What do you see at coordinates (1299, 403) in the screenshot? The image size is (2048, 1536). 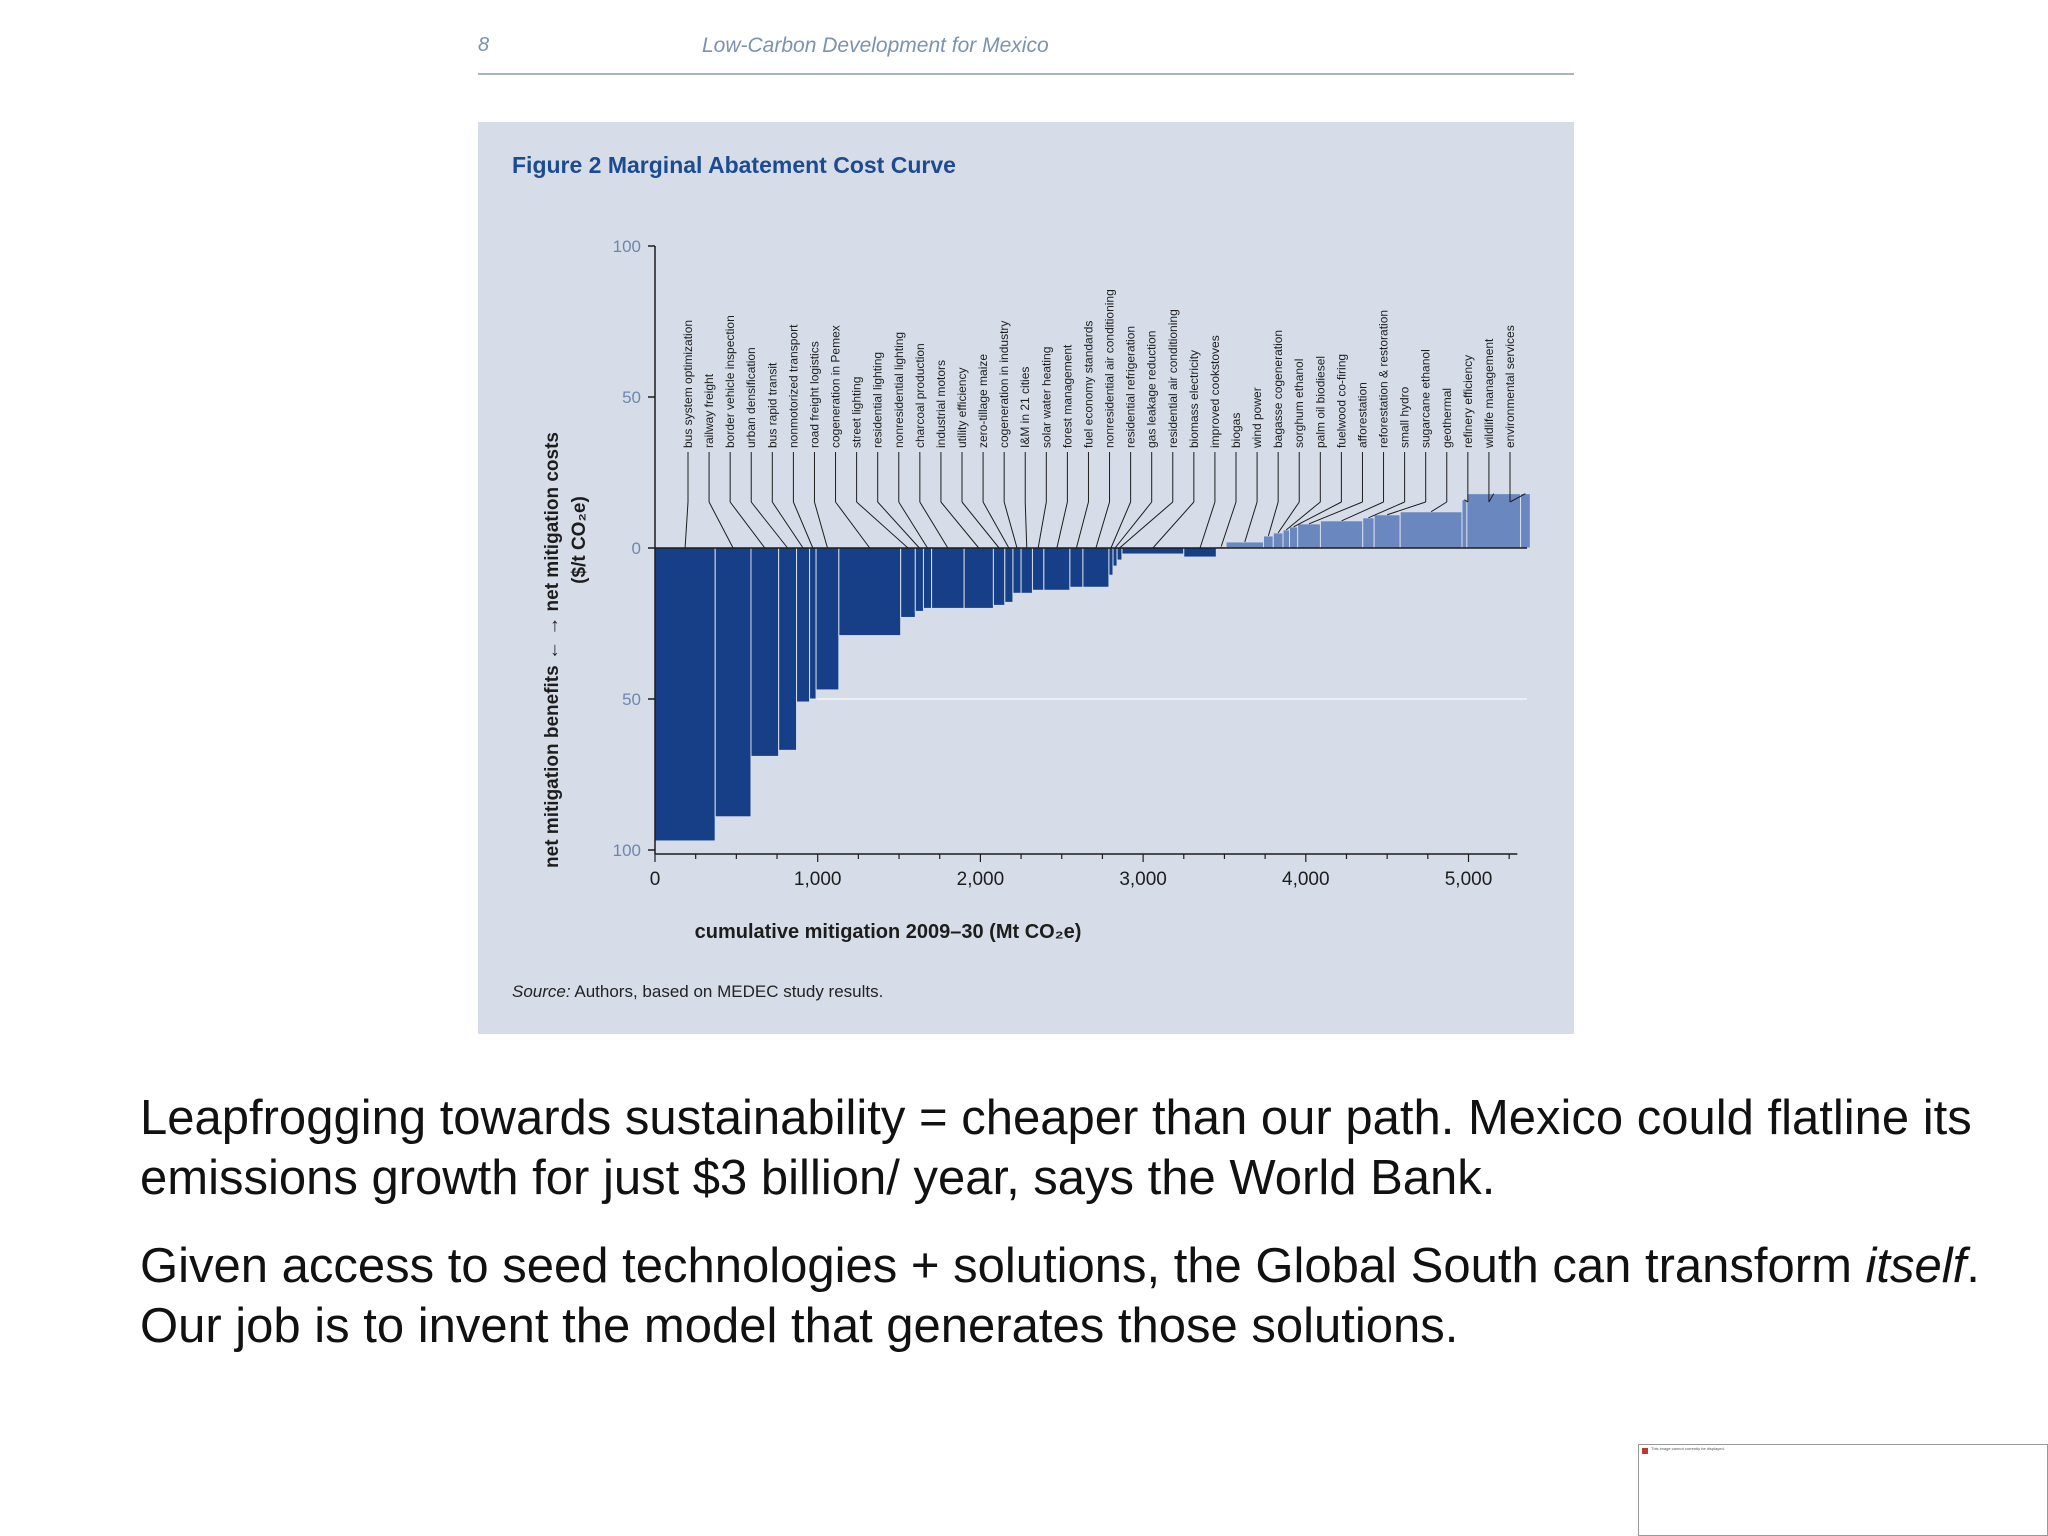 I see `measure-label-29: sorghum ethanol` at bounding box center [1299, 403].